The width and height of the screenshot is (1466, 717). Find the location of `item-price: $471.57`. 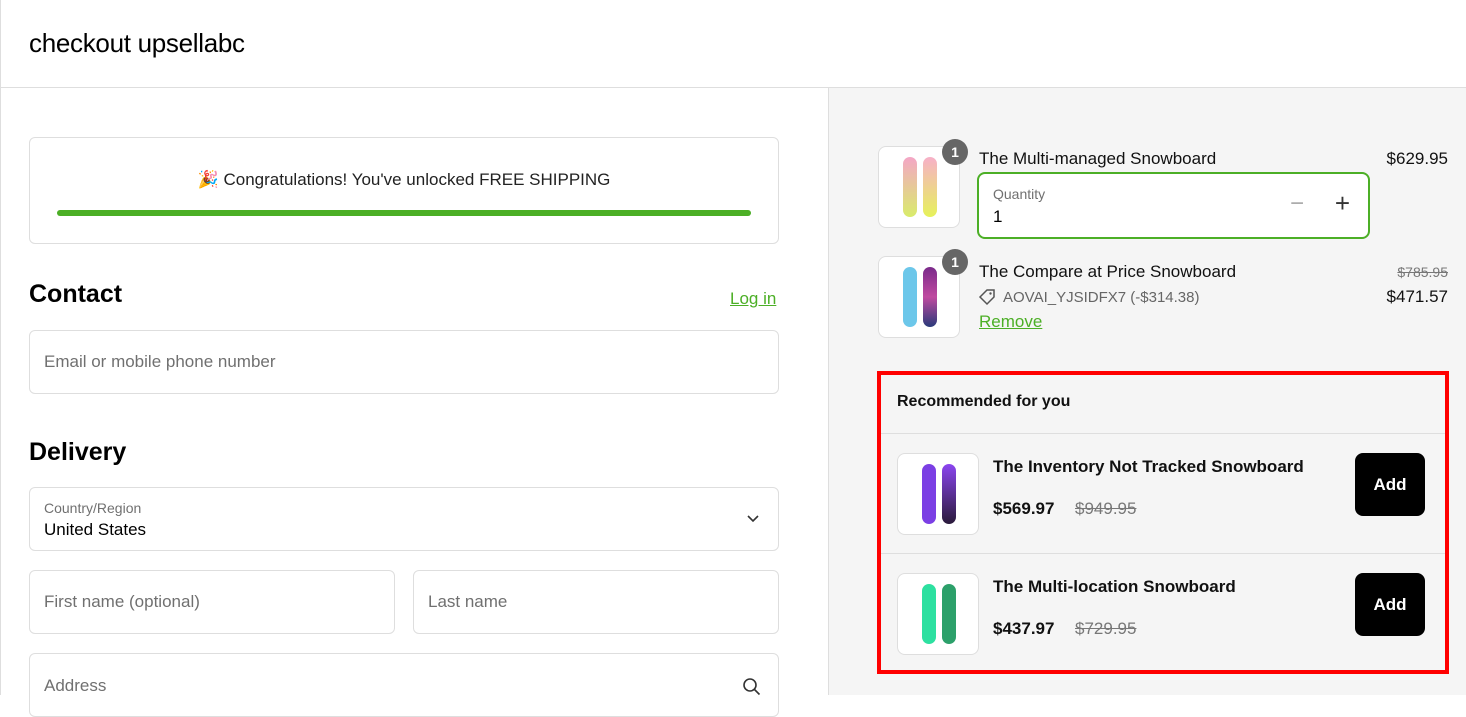

item-price: $471.57 is located at coordinates (1417, 296).